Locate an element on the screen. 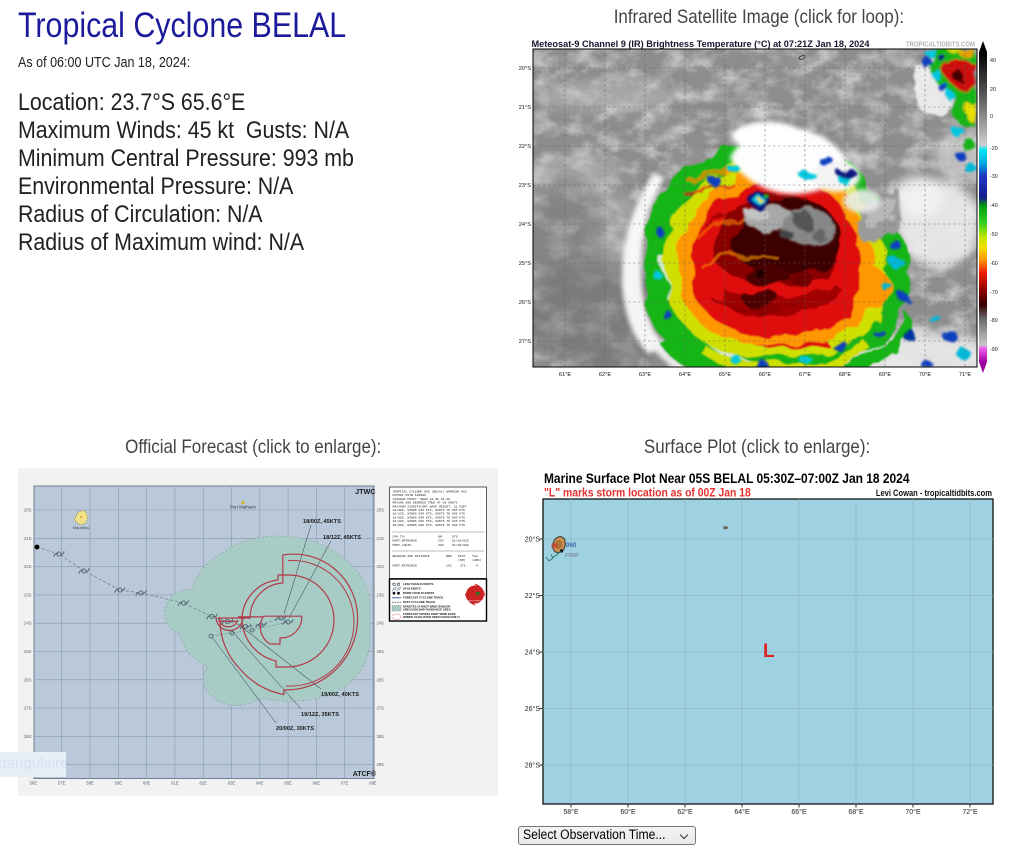 The height and width of the screenshot is (852, 1012). svg-text:FORECAST 34/50/64 KNOT WIND RA: FORECAST 34/50/64 KNOT WIND RADII is located at coordinates (429, 614).